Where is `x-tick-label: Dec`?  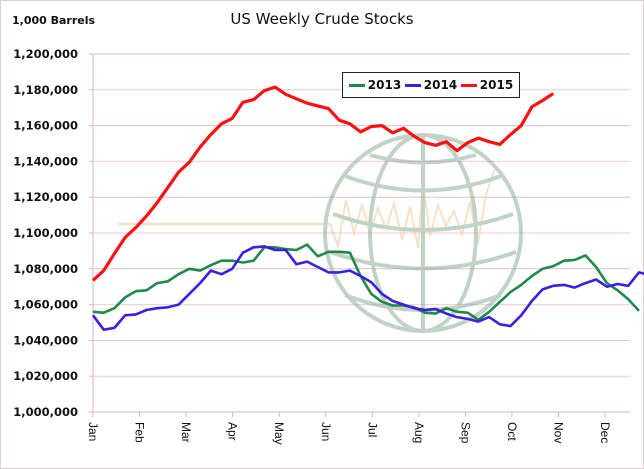
x-tick-label: Dec is located at coordinates (605, 432).